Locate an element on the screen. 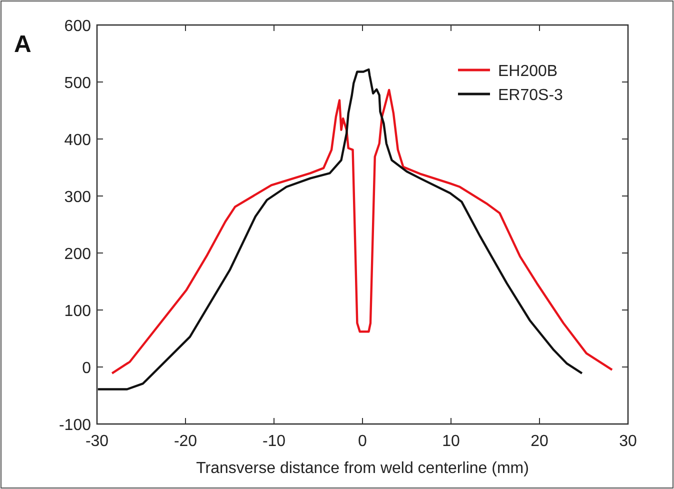 Image resolution: width=674 pixels, height=489 pixels. y-tick-label: 100 is located at coordinates (78, 311).